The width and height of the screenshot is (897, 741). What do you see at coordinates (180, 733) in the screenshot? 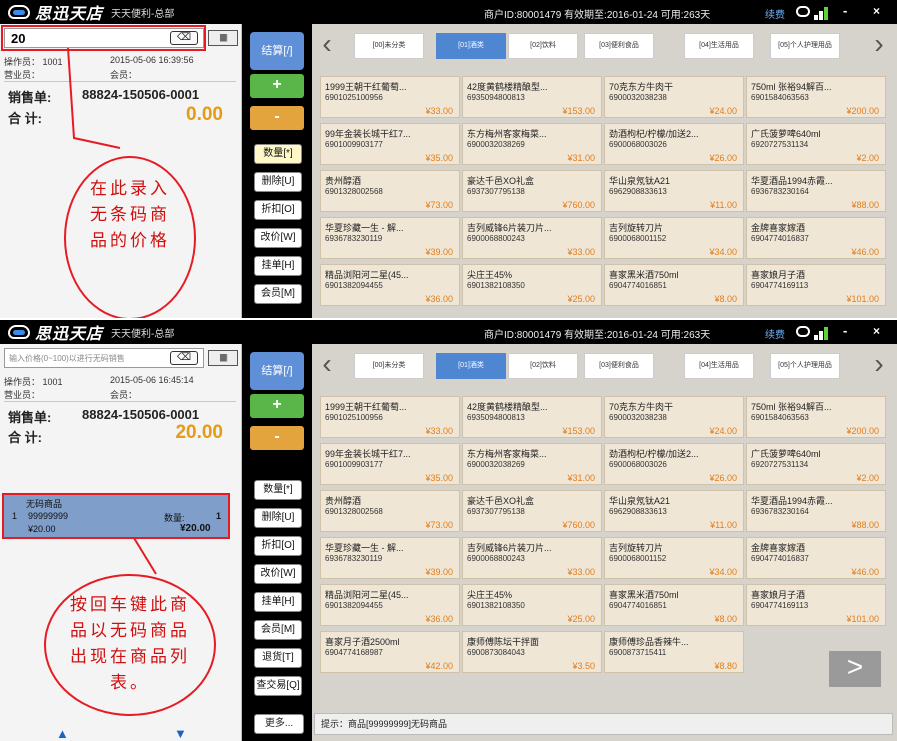
I see `arrow-down-icon: ▼` at bounding box center [180, 733].